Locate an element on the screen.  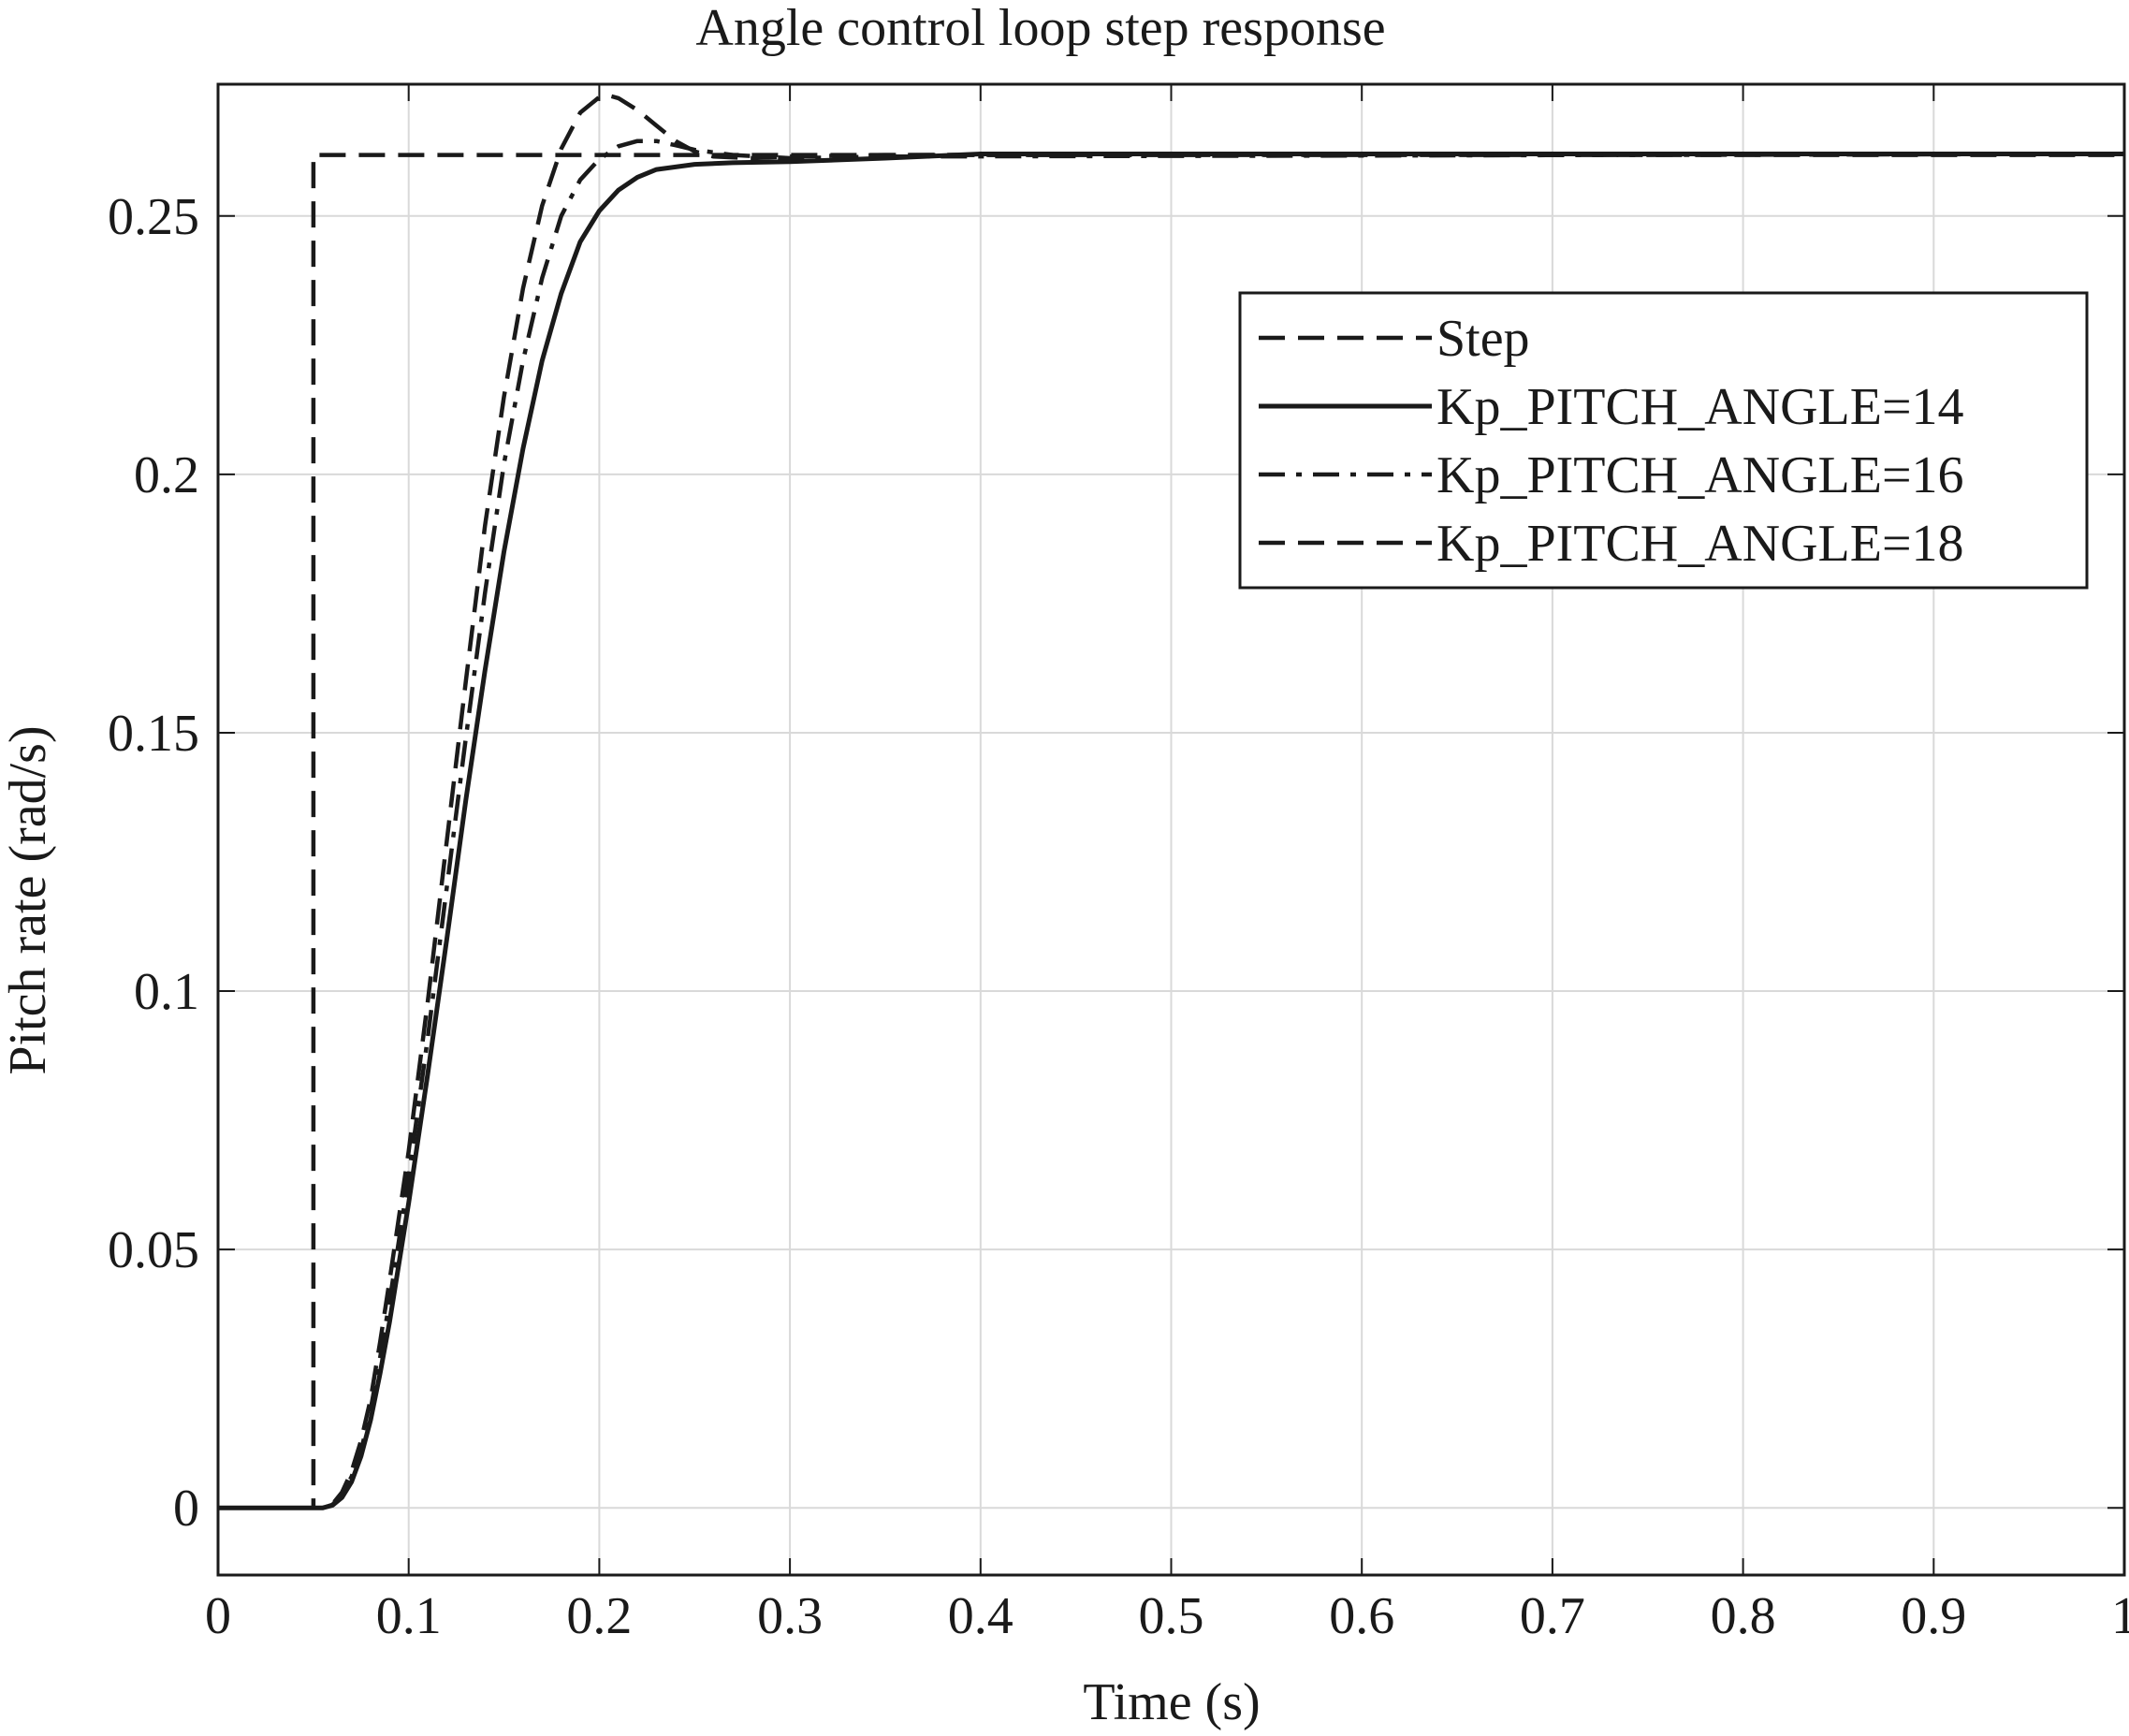
x-tick-label: 0.7 is located at coordinates (1552, 1616).